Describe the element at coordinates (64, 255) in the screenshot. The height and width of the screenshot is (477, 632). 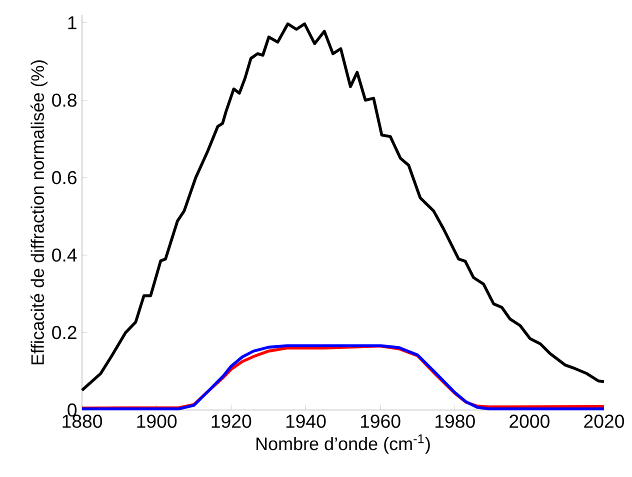
I see `y-tick-label: 0.4` at that location.